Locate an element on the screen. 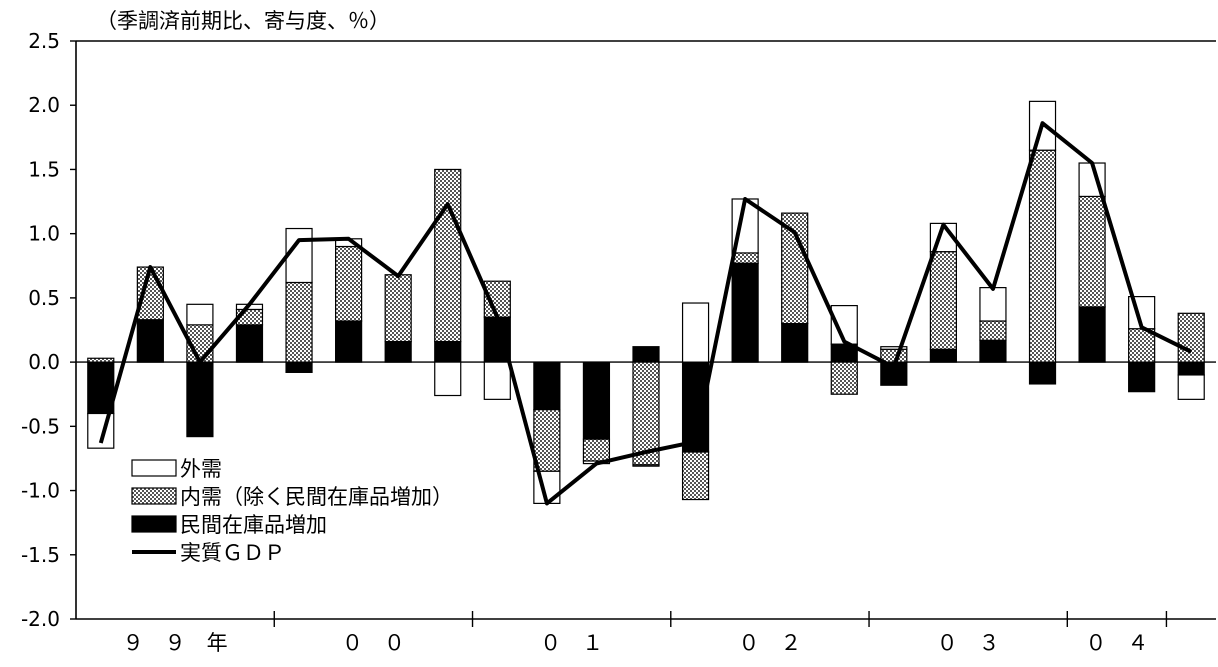  x-year-label: ０ １ is located at coordinates (571, 643).